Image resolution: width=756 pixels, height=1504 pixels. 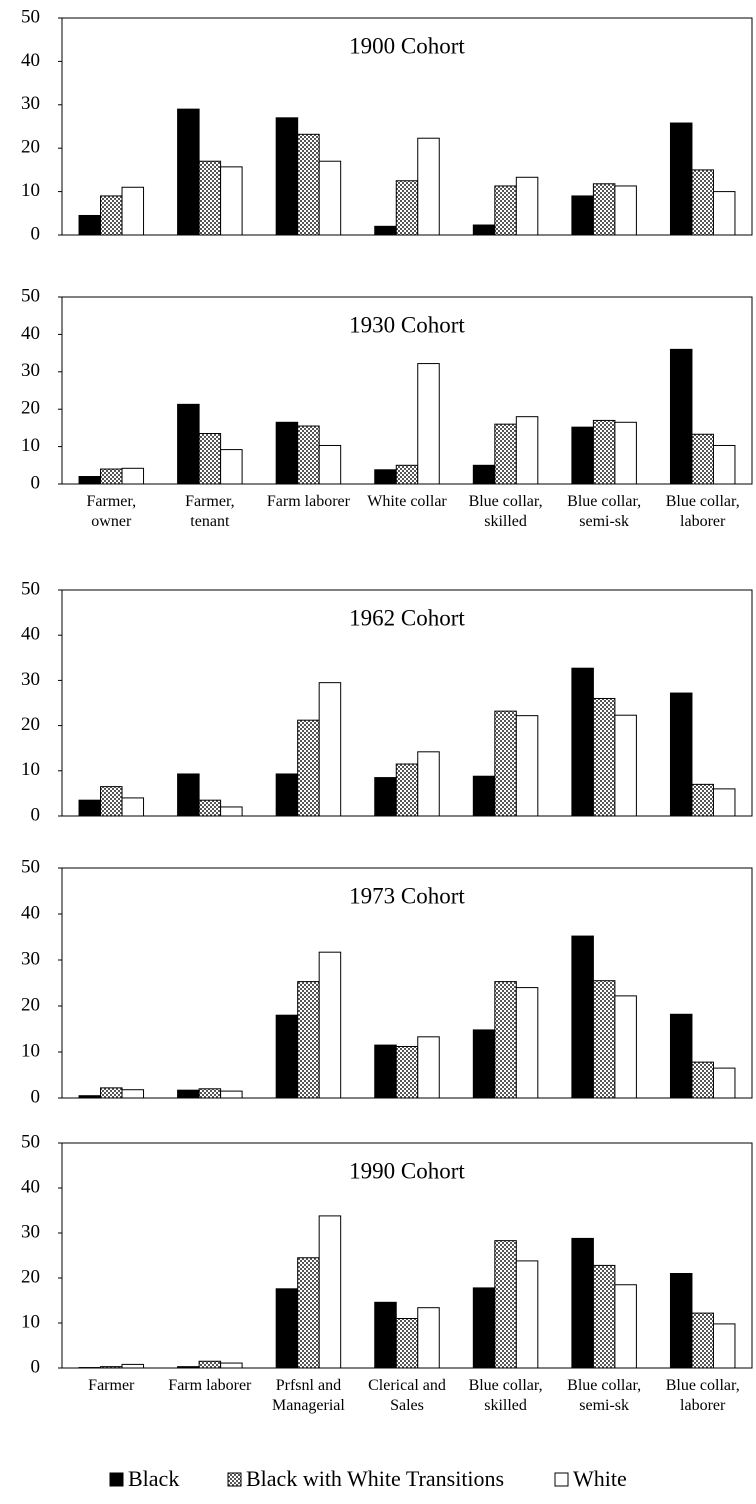 I want to click on x-tick-label: Farmer, owner, so click(x=111, y=511).